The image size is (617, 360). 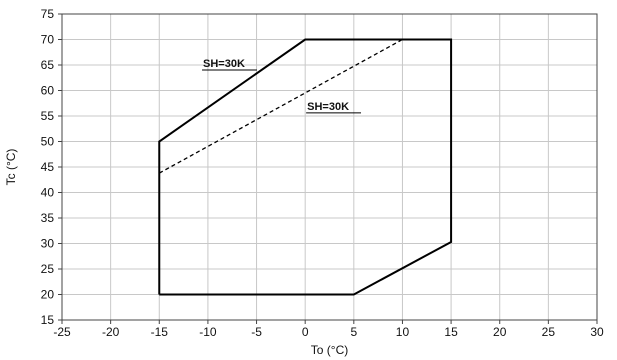 I want to click on x-axis-title: To (°C), so click(x=329, y=350).